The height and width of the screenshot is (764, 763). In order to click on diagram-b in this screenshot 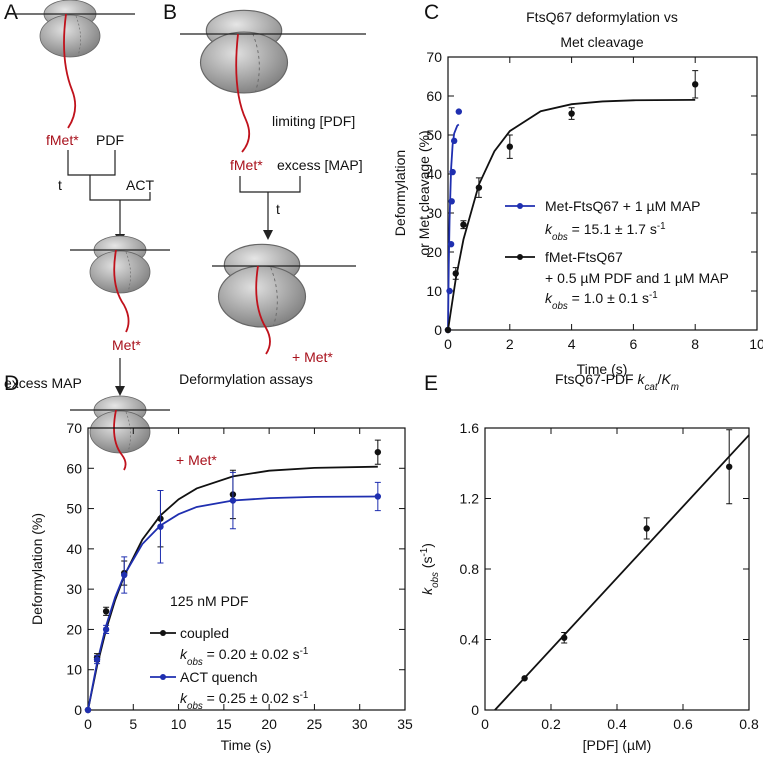, I will do `click(273, 182)`.